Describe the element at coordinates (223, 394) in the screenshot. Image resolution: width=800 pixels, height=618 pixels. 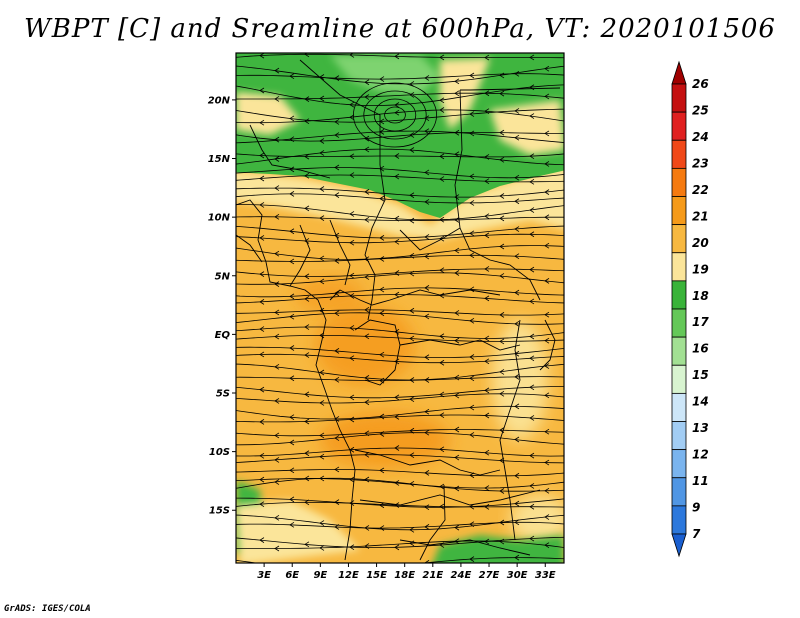
I see `y-tick-label: 5S` at that location.